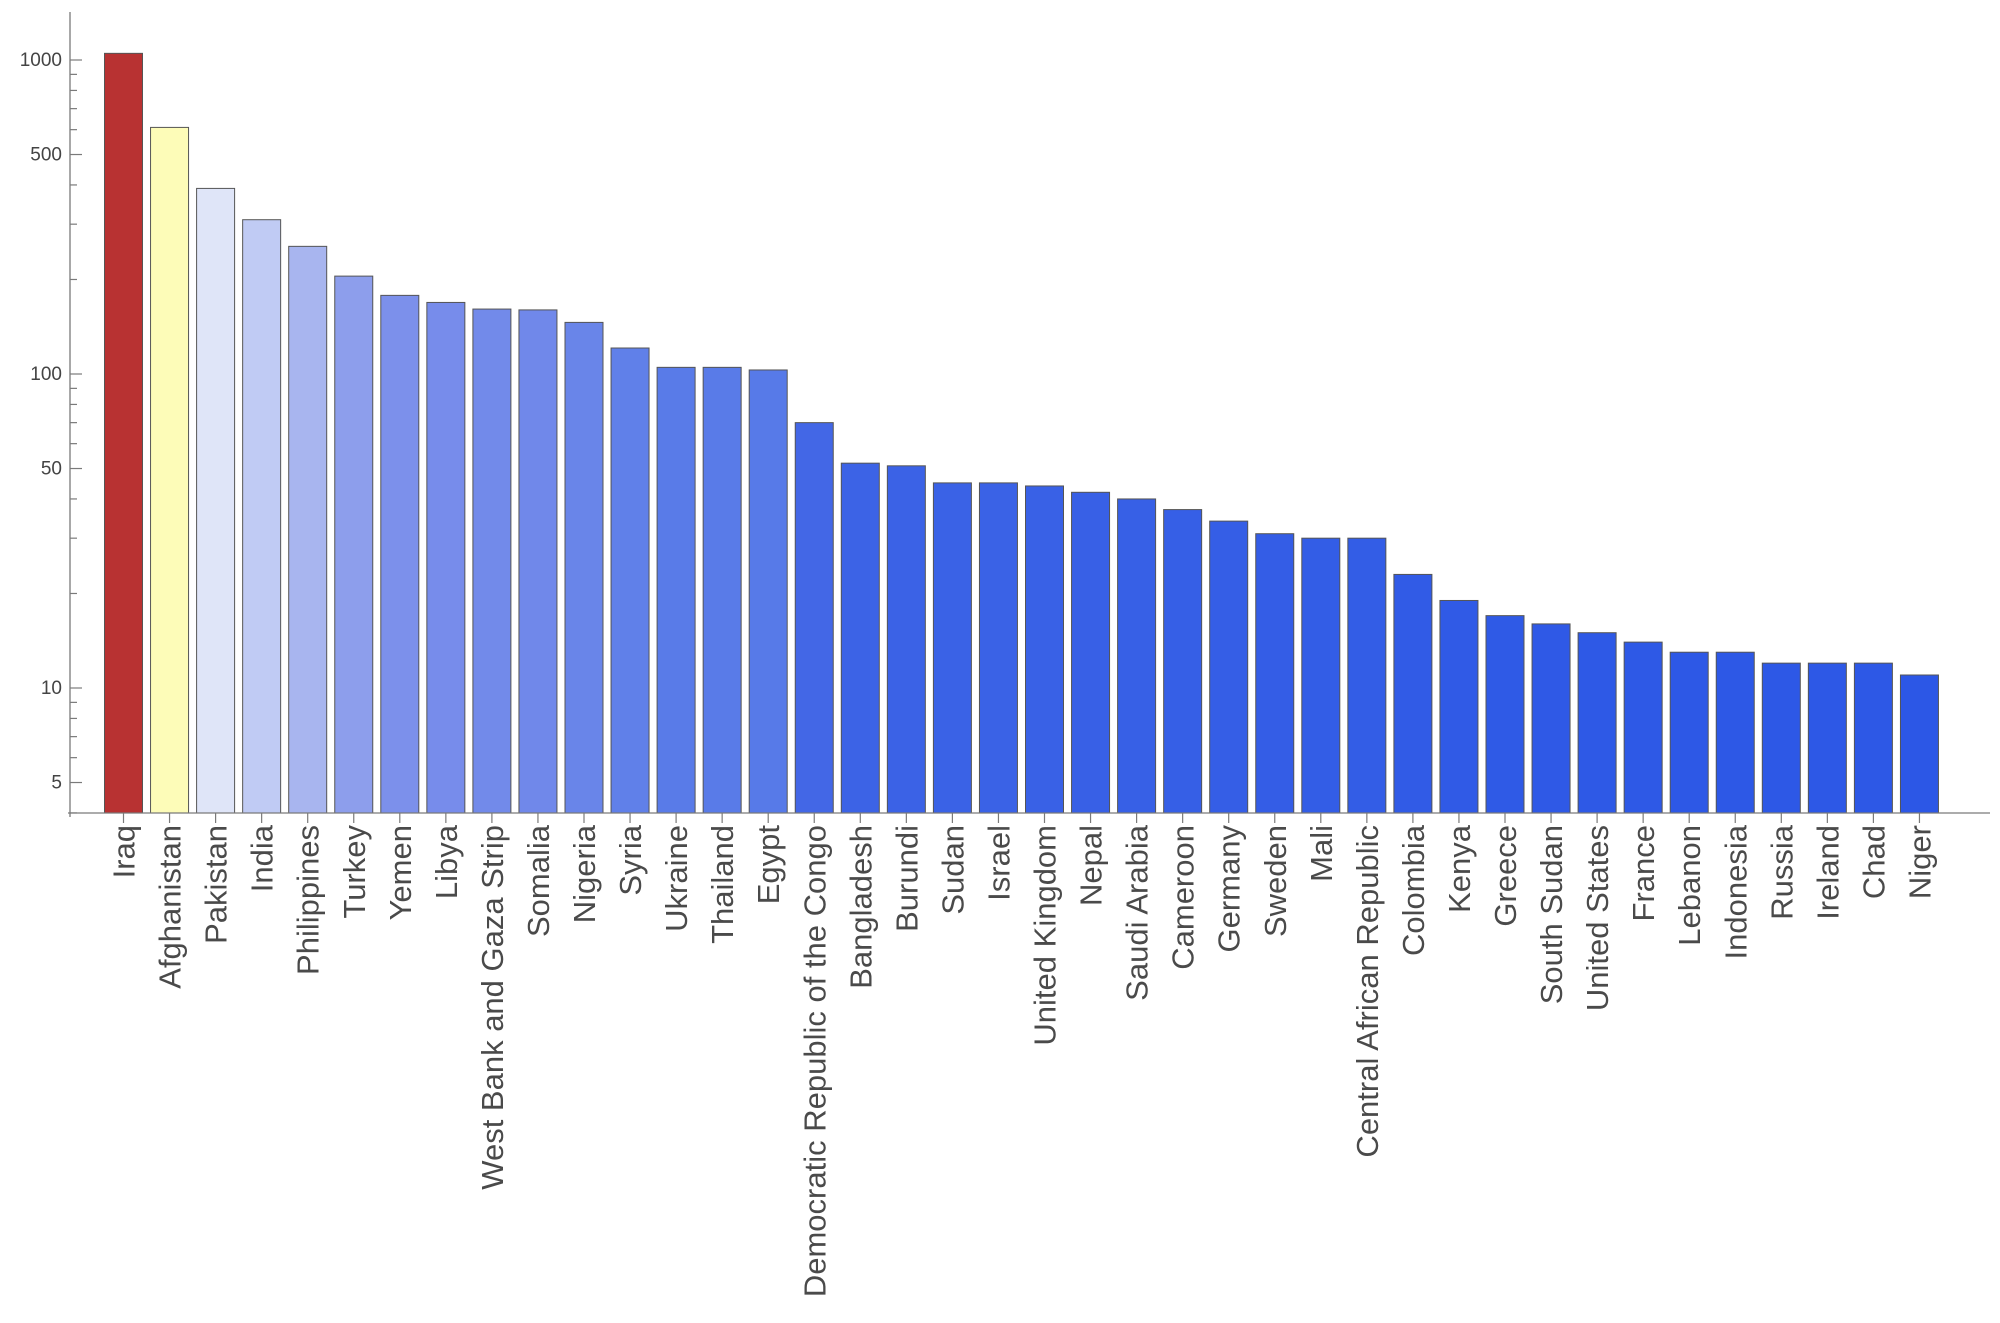 This screenshot has height=1323, width=2000. Describe the element at coordinates (41, 60) in the screenshot. I see `y-tick-label-1000: 1000` at that location.